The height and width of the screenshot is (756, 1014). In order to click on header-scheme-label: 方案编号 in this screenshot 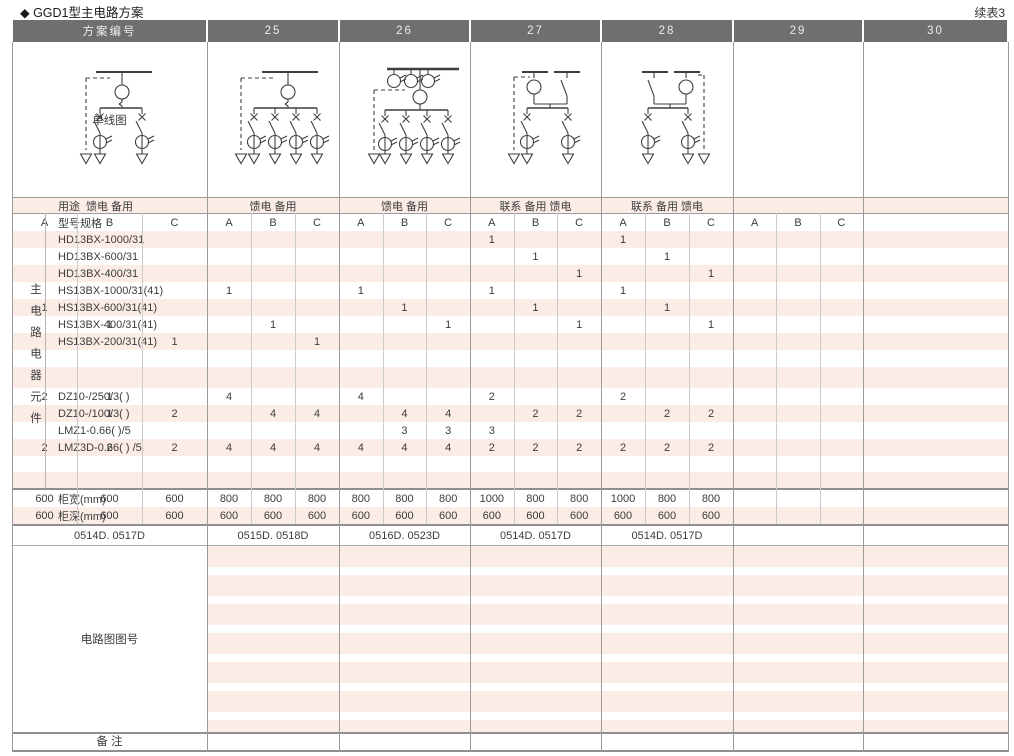, I will do `click(109, 31)`.